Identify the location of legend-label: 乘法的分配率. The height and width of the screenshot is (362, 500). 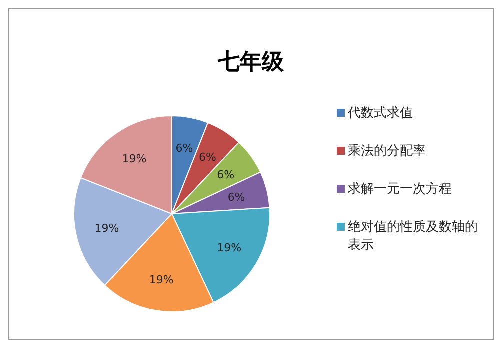
(387, 151).